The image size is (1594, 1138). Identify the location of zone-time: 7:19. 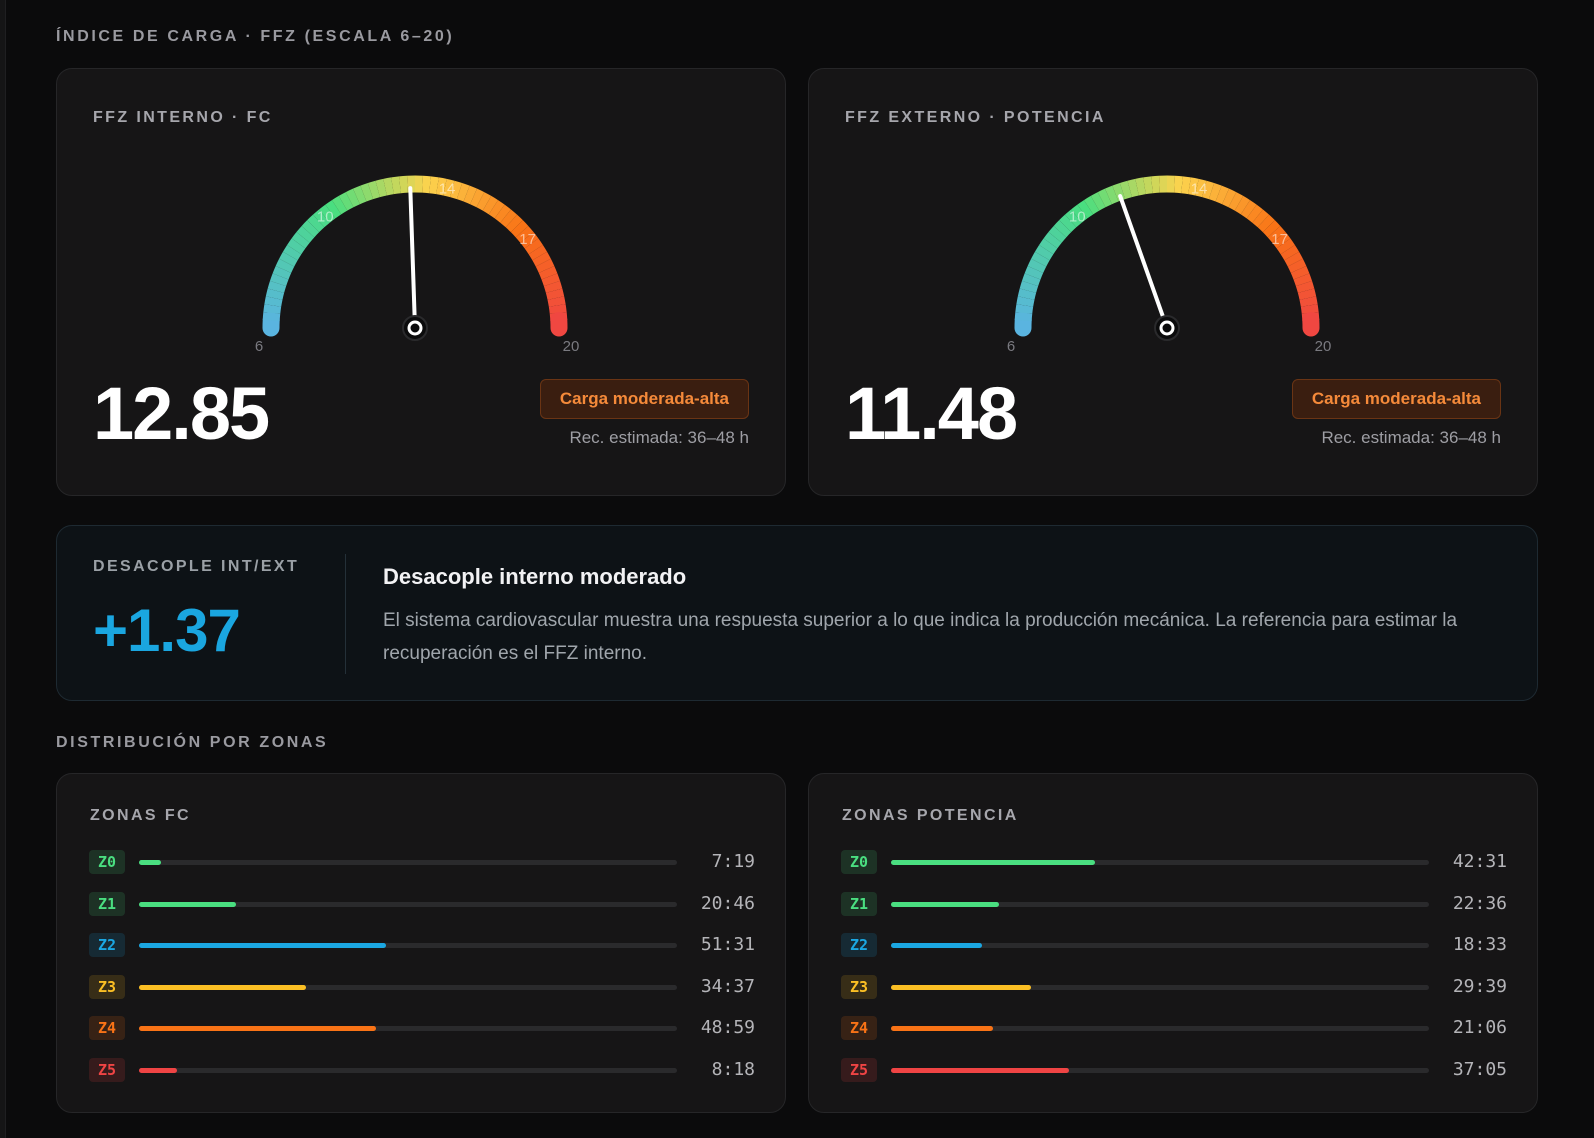
(733, 861).